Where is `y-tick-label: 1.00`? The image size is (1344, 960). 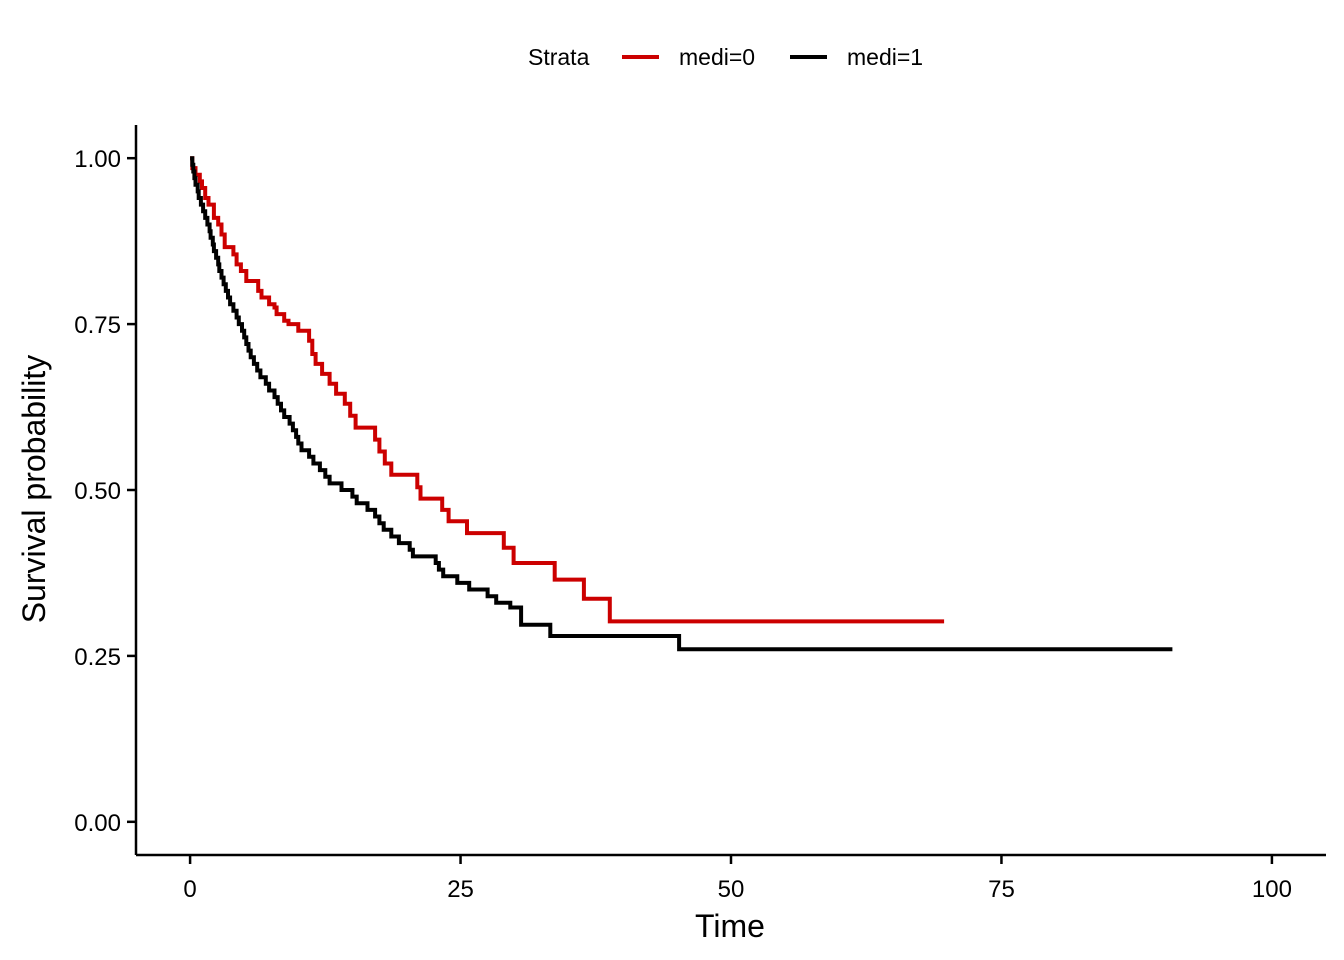
y-tick-label: 1.00 is located at coordinates (97, 159).